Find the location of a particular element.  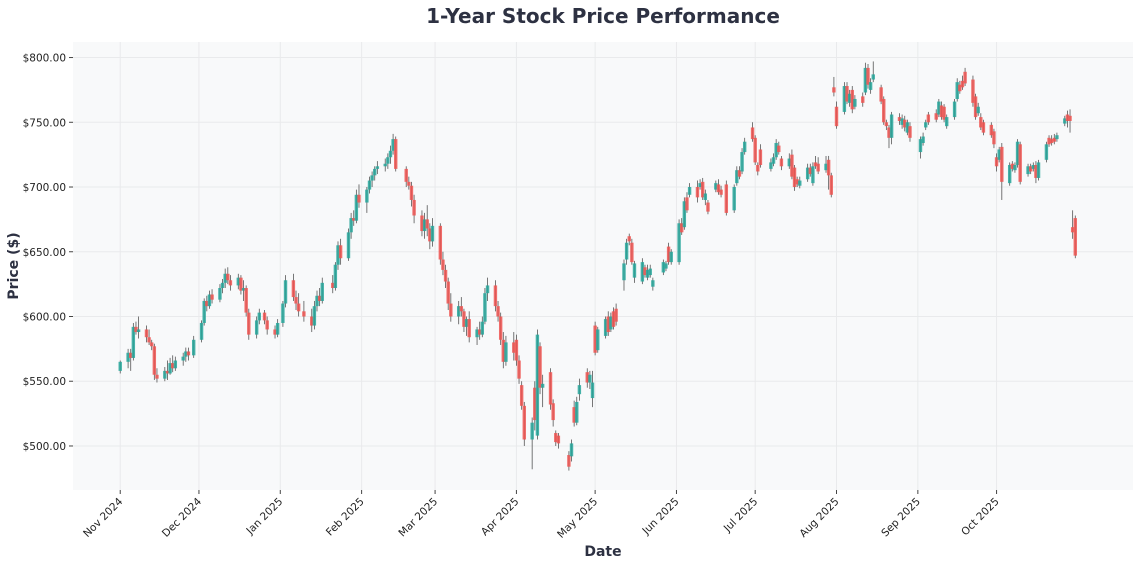

x-tick-label: Sep 2025 is located at coordinates (901, 518).